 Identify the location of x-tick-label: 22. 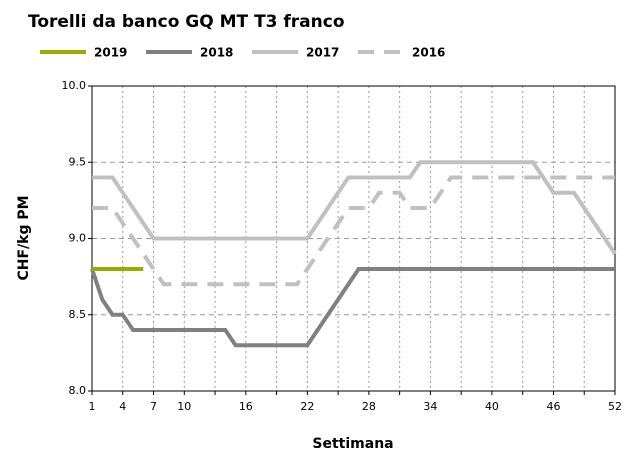
(307, 406).